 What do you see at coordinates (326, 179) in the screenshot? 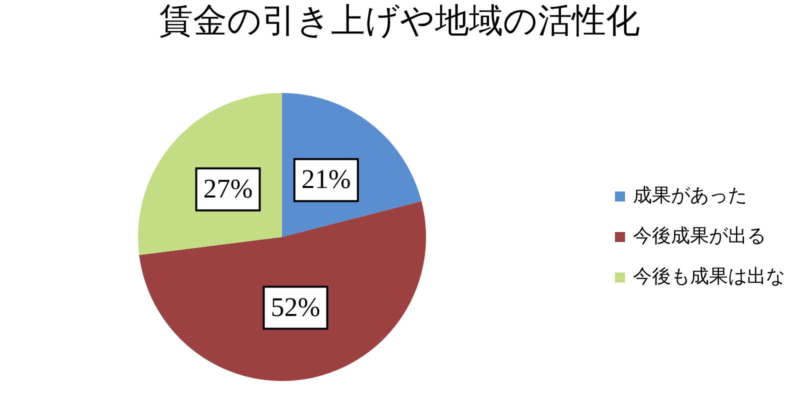
I see `data-label: 21%` at bounding box center [326, 179].